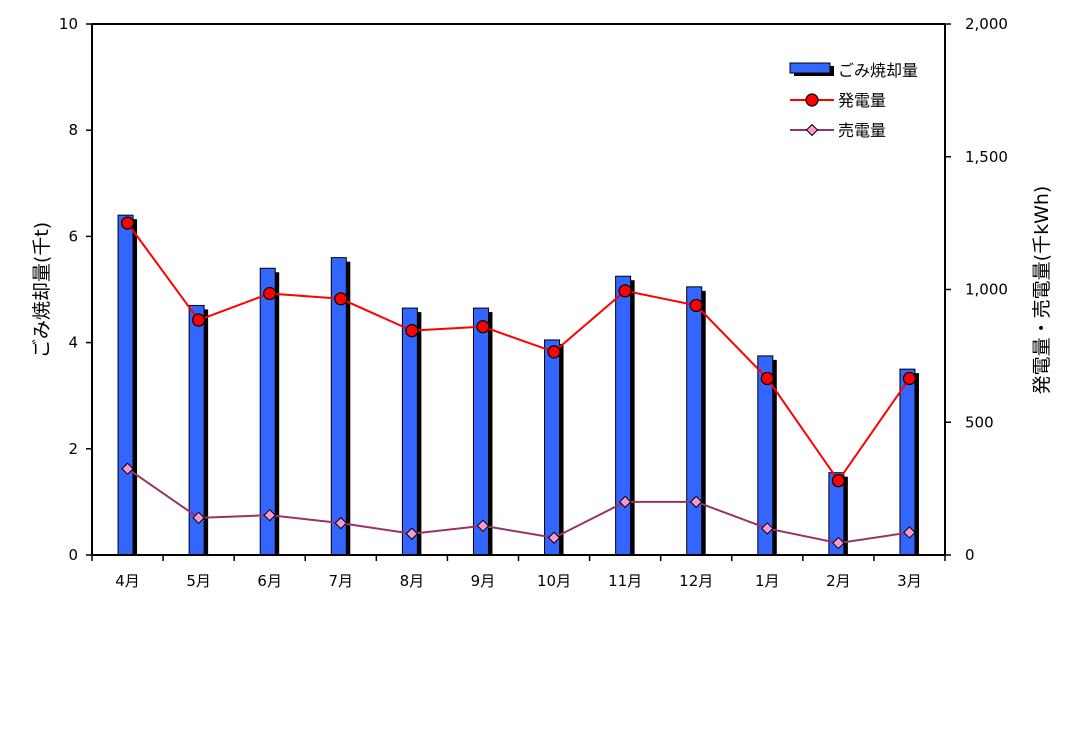 This screenshot has width=1074, height=739. I want to click on legend-swatch, so click(810, 68).